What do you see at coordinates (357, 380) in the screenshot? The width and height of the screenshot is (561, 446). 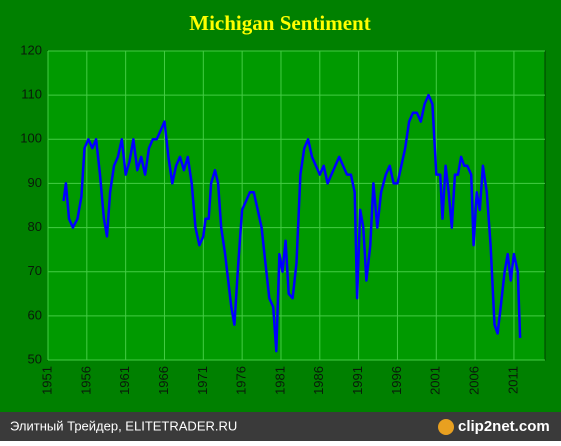 I see `x-tick-label: 1991` at bounding box center [357, 380].